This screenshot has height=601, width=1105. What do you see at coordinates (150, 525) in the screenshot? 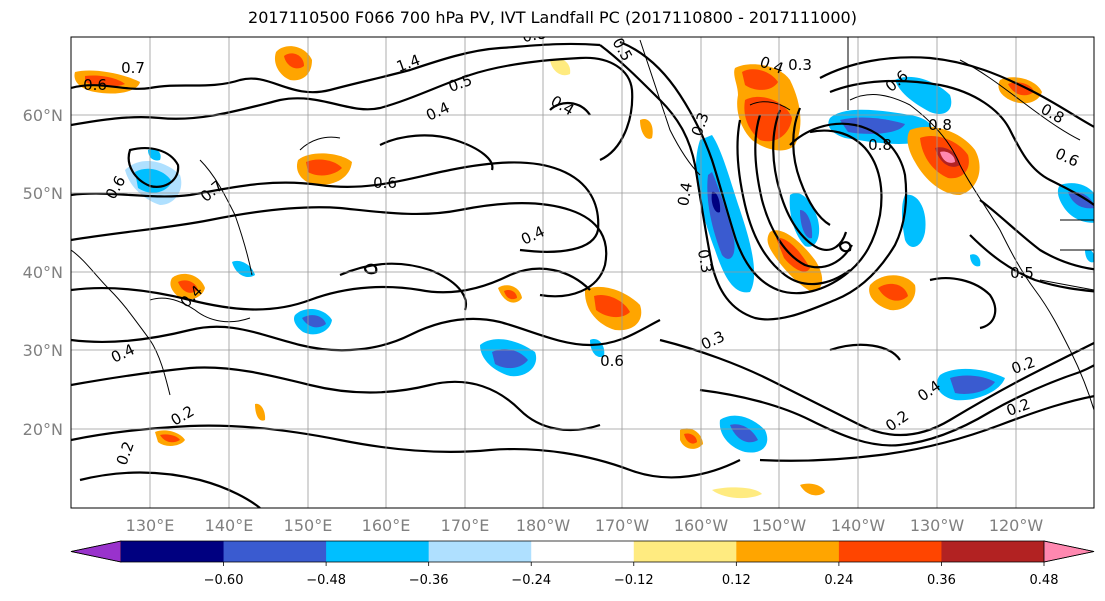
I see `lon-label: 130°E` at bounding box center [150, 525].